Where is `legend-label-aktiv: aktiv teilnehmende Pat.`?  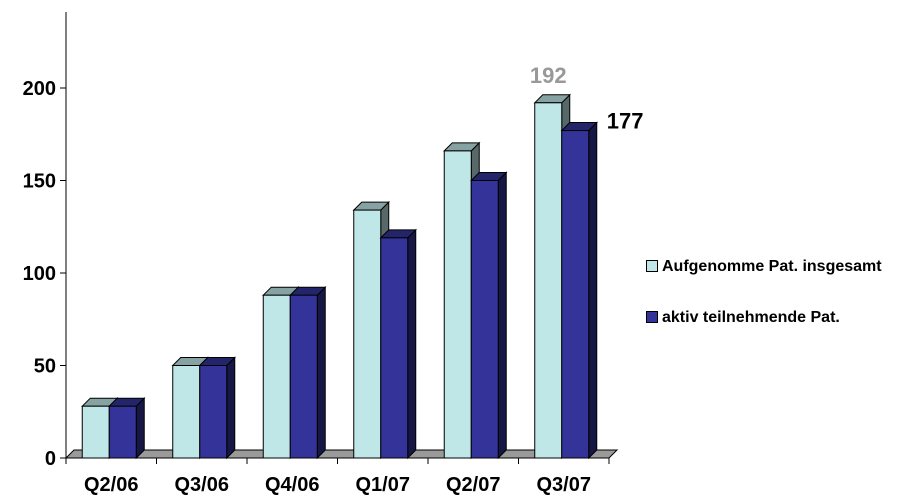
legend-label-aktiv: aktiv teilnehmende Pat. is located at coordinates (751, 317).